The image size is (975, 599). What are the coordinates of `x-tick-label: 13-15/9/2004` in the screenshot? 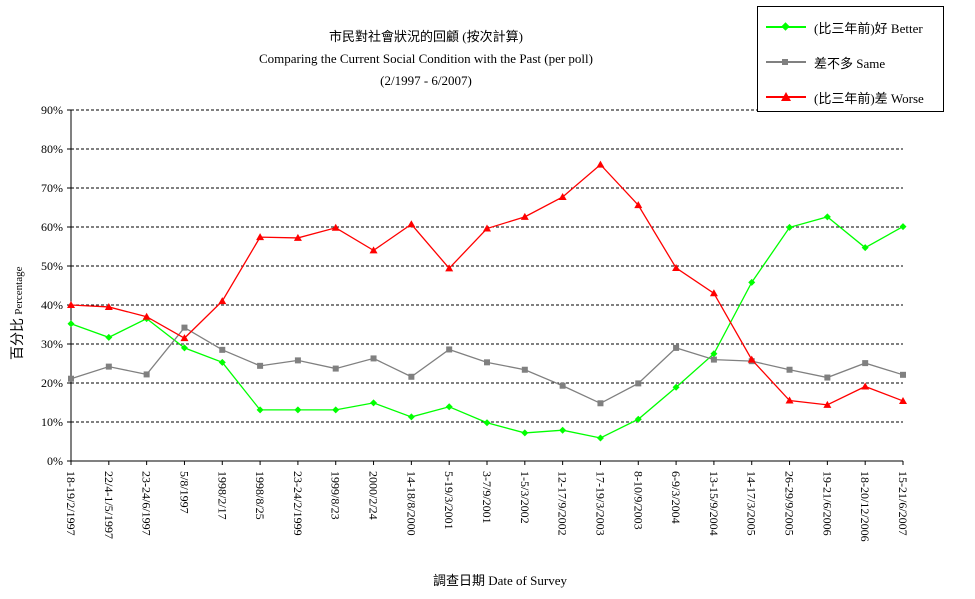 It's located at (714, 503).